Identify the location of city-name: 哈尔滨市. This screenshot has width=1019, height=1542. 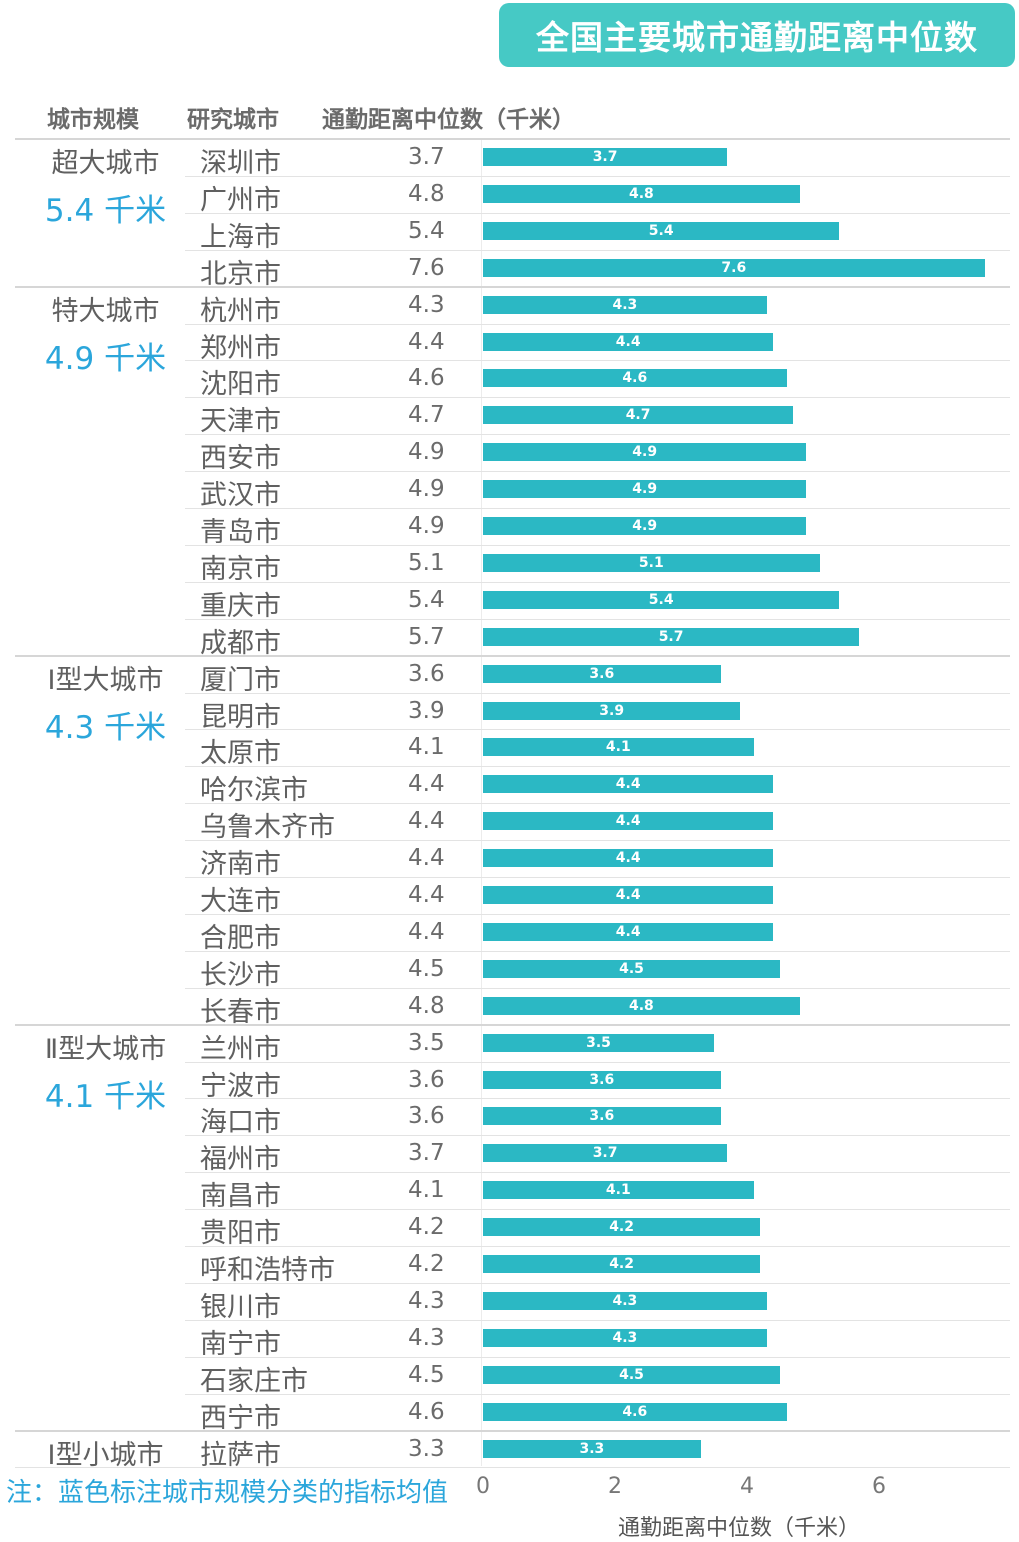
(254, 791).